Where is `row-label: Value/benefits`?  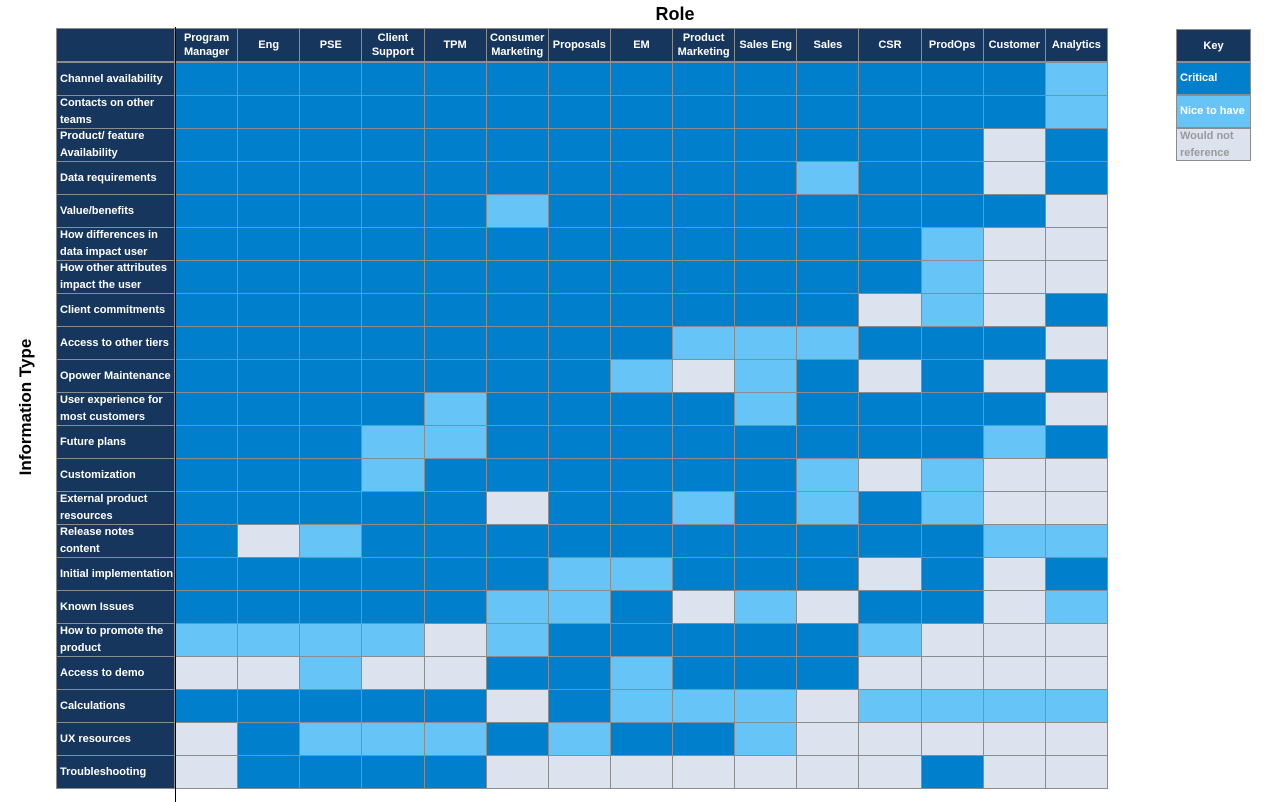
row-label: Value/benefits is located at coordinates (115, 211).